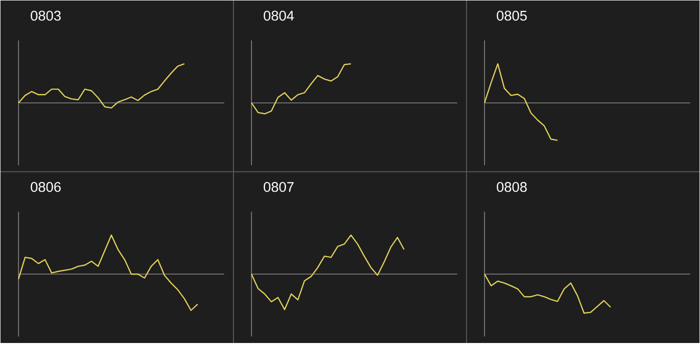 This screenshot has width=700, height=344. I want to click on chart-title: 0803, so click(45, 16).